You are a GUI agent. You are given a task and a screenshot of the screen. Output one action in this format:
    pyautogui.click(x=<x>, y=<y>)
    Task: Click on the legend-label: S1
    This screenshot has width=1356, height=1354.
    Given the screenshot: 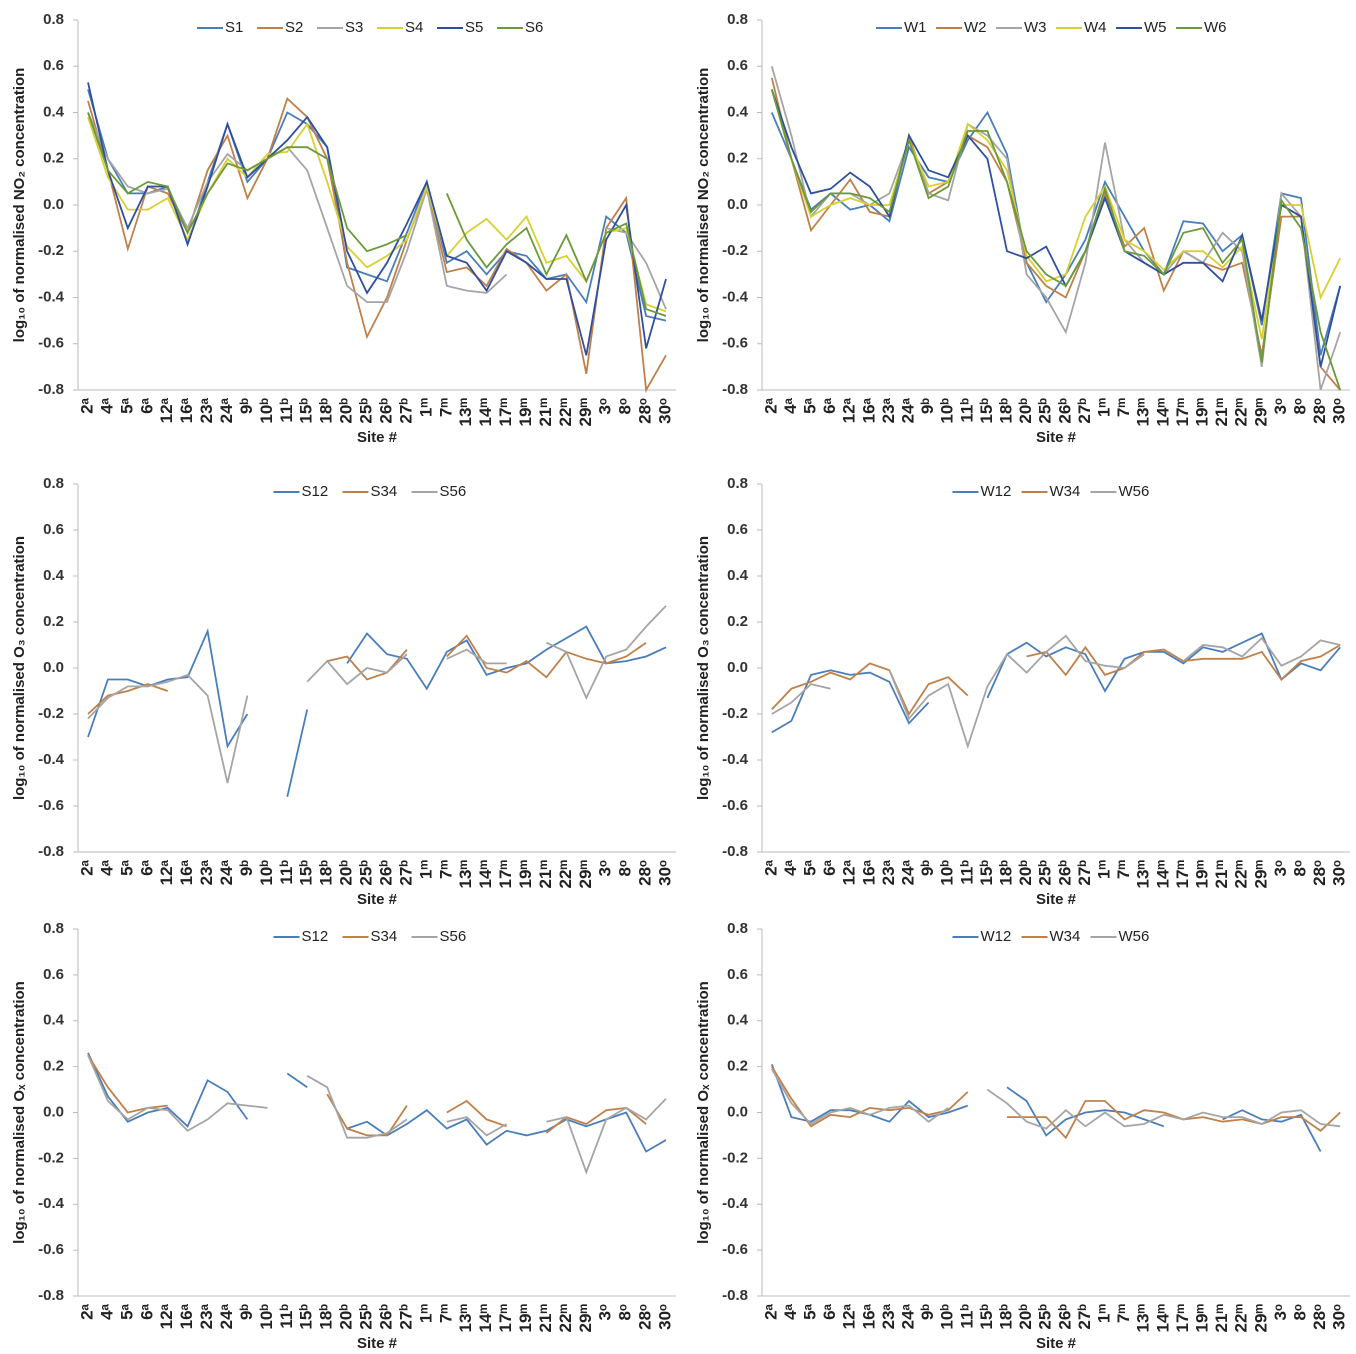 What is the action you would take?
    pyautogui.click(x=234, y=27)
    